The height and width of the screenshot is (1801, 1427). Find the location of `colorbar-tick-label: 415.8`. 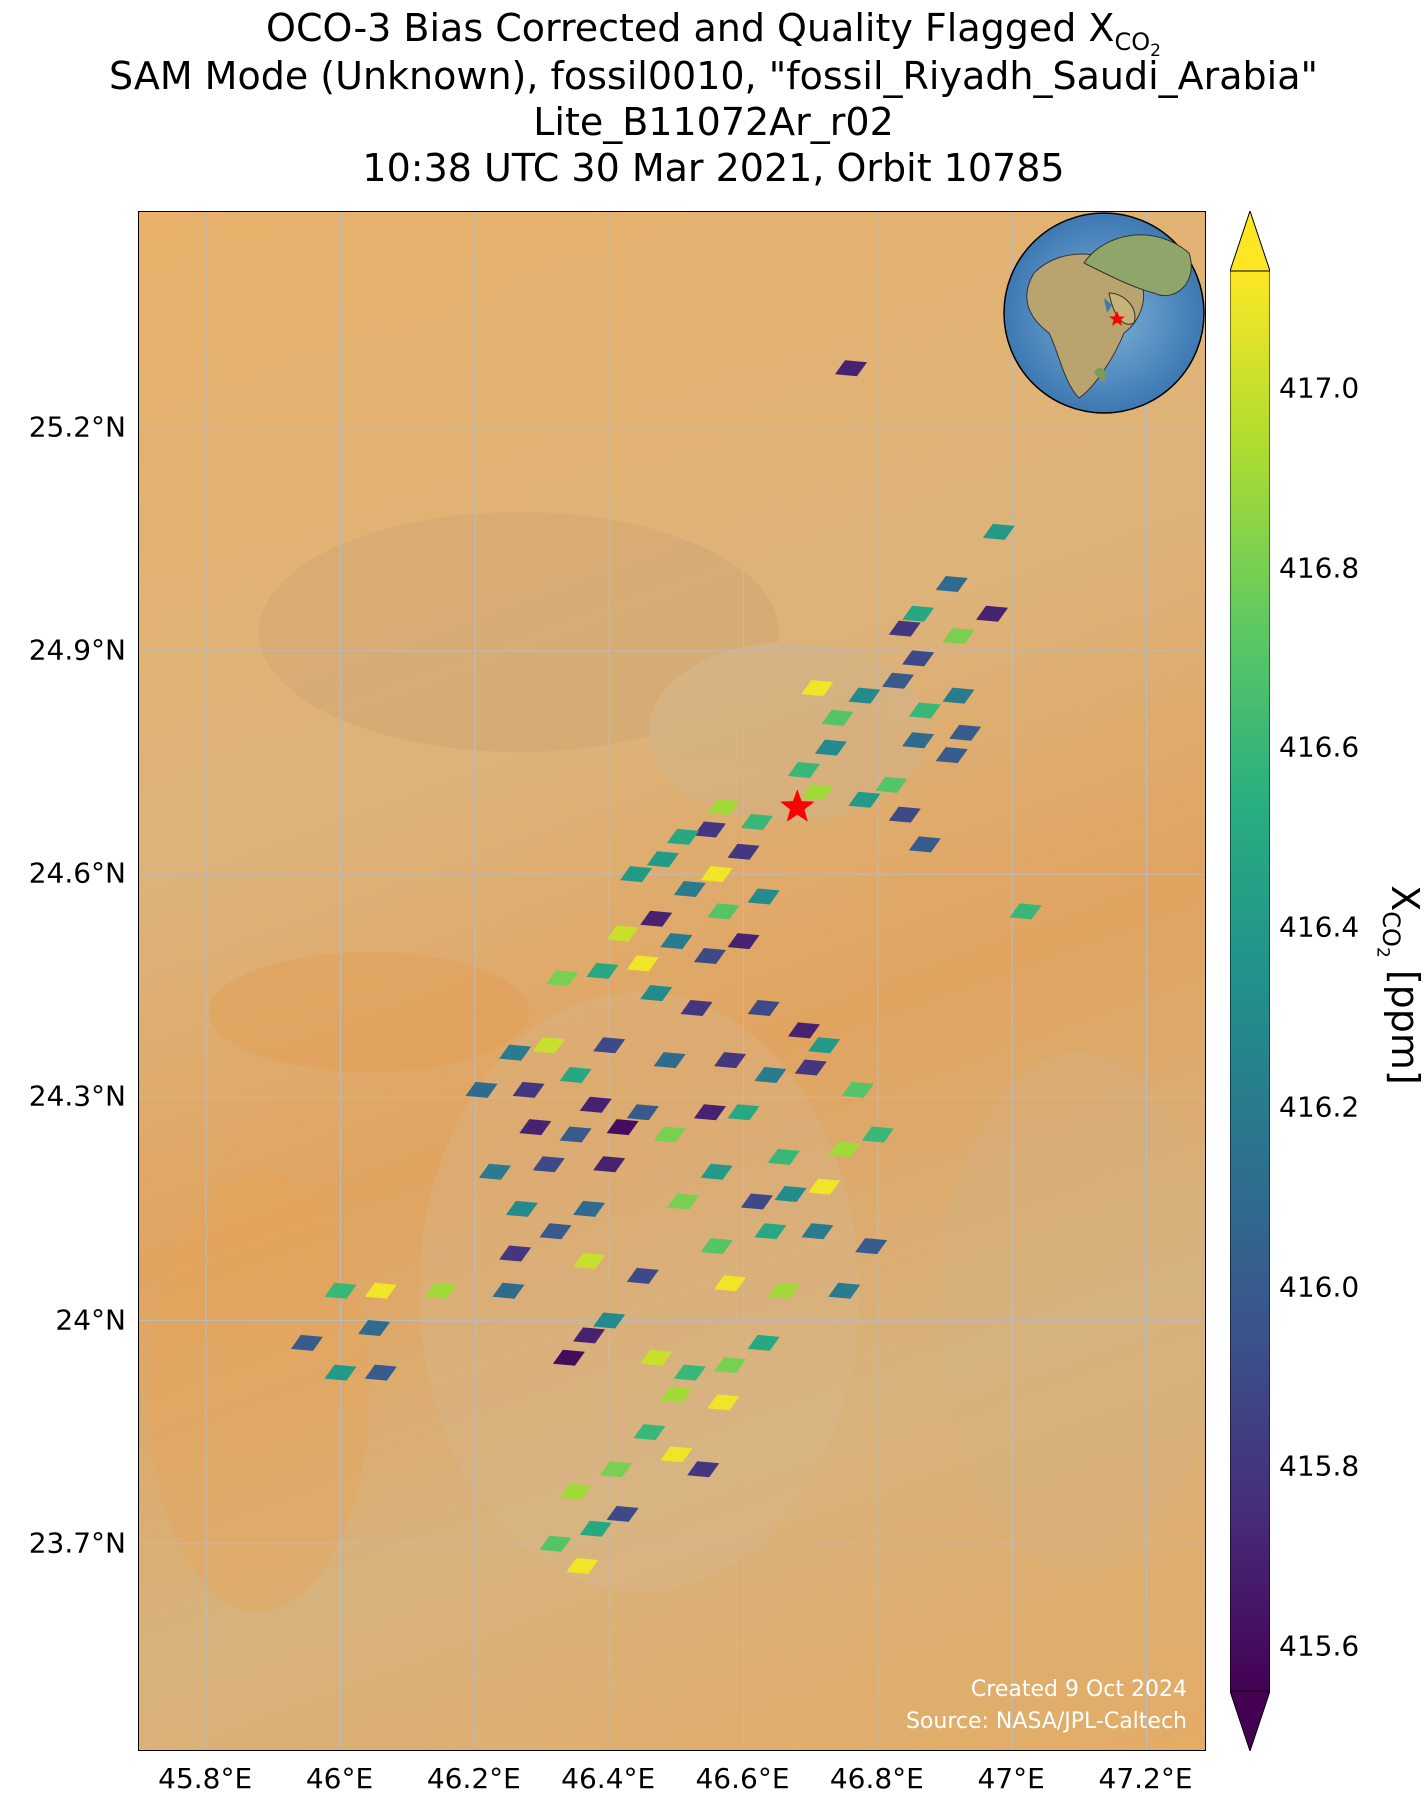

colorbar-tick-label: 415.8 is located at coordinates (1319, 1466).